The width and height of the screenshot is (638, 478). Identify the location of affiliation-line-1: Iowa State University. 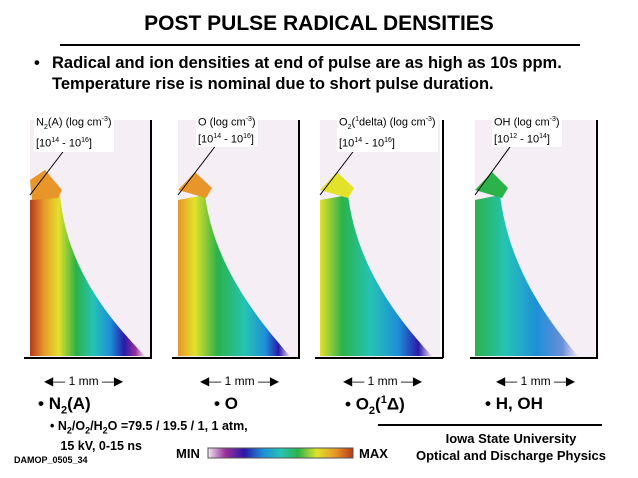
(511, 438).